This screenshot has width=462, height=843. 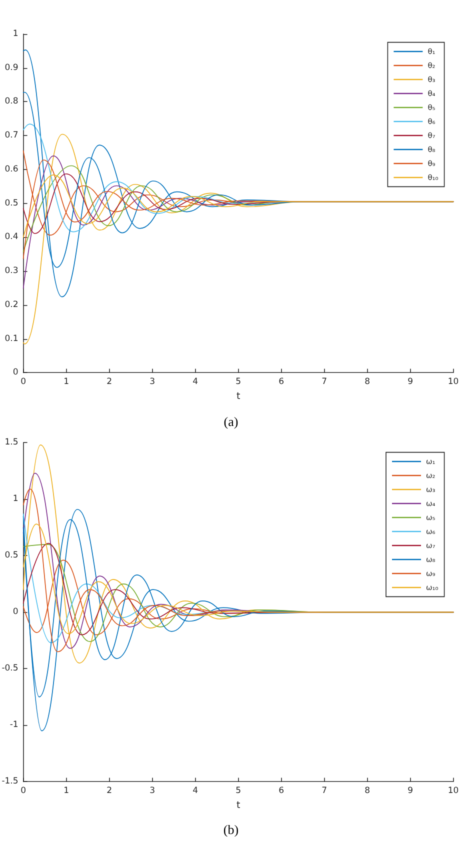 I want to click on y-tick-label: -1, so click(x=14, y=725).